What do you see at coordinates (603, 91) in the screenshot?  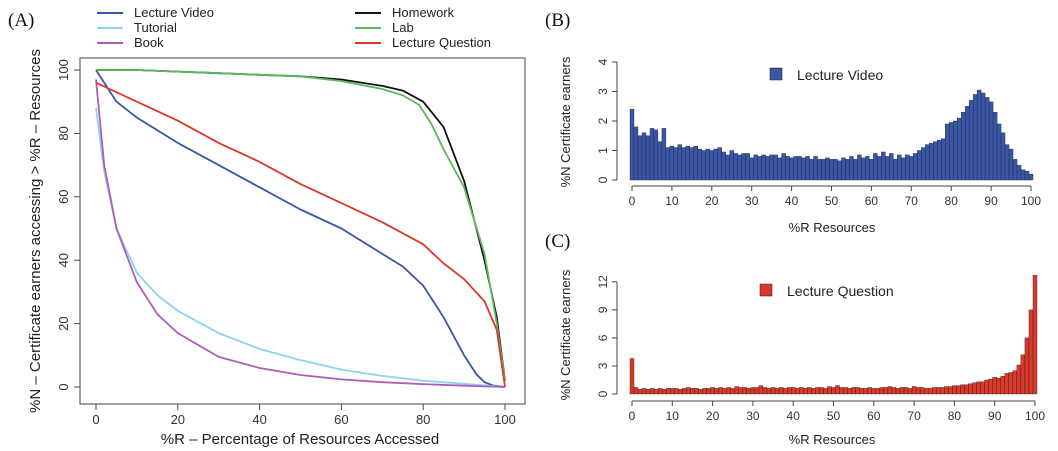 I see `panel-b-y-tick-label: 3` at bounding box center [603, 91].